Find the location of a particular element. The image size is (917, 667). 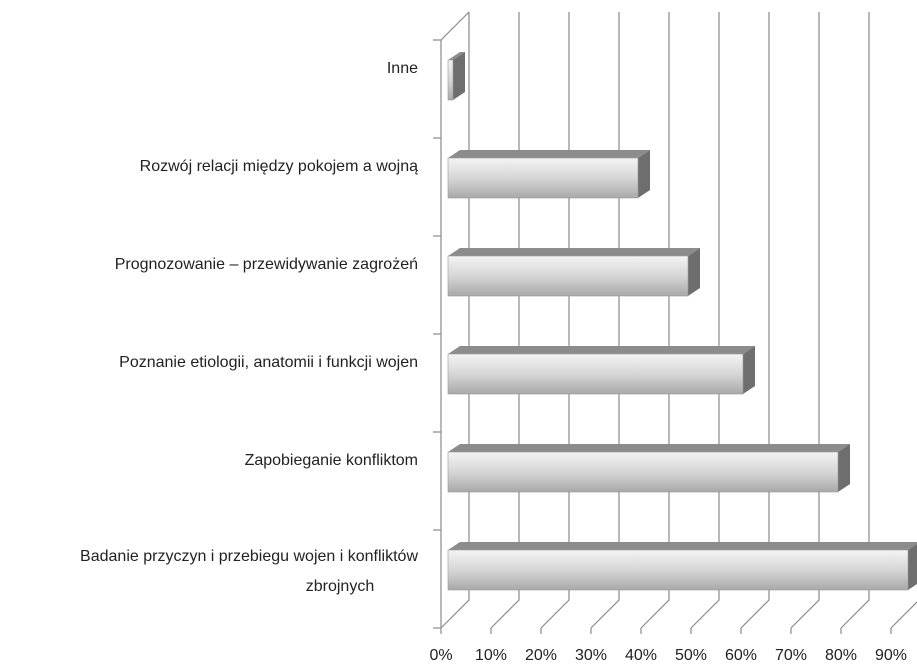

y-tick-label: Zapobieganie konfliktom is located at coordinates (331, 460).